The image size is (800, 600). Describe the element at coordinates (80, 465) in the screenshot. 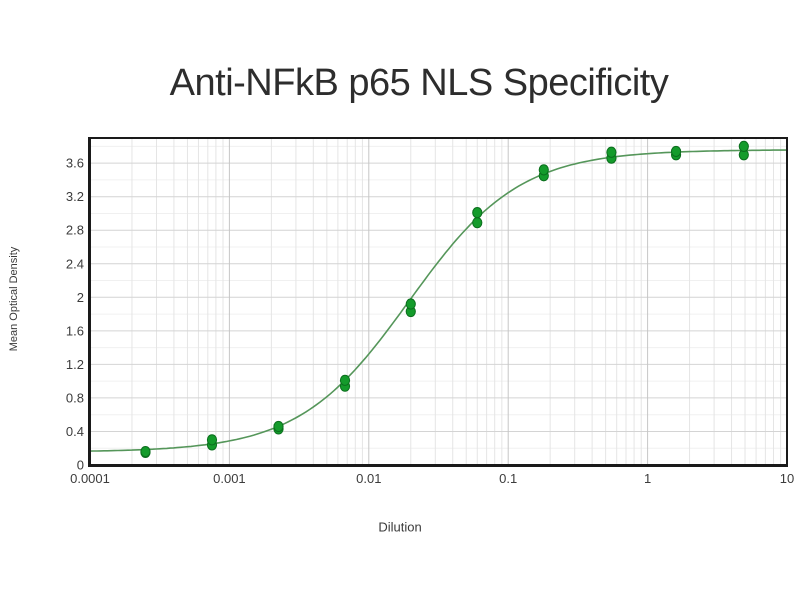

I see `y-tick-label: 0` at that location.